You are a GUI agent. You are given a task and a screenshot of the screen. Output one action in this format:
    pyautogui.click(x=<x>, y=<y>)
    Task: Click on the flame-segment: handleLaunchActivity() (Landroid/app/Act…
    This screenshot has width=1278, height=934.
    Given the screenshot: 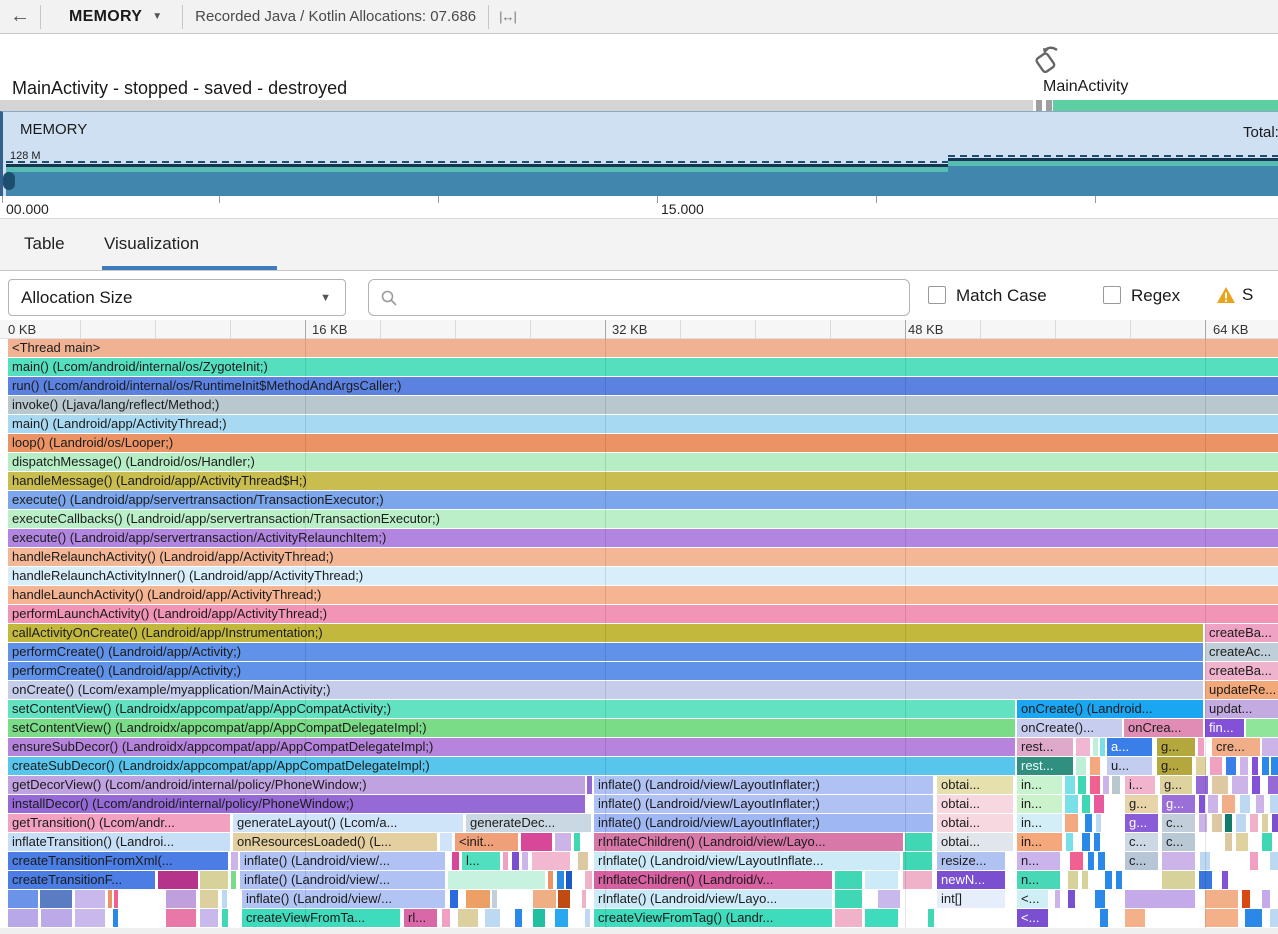 What is the action you would take?
    pyautogui.click(x=643, y=595)
    